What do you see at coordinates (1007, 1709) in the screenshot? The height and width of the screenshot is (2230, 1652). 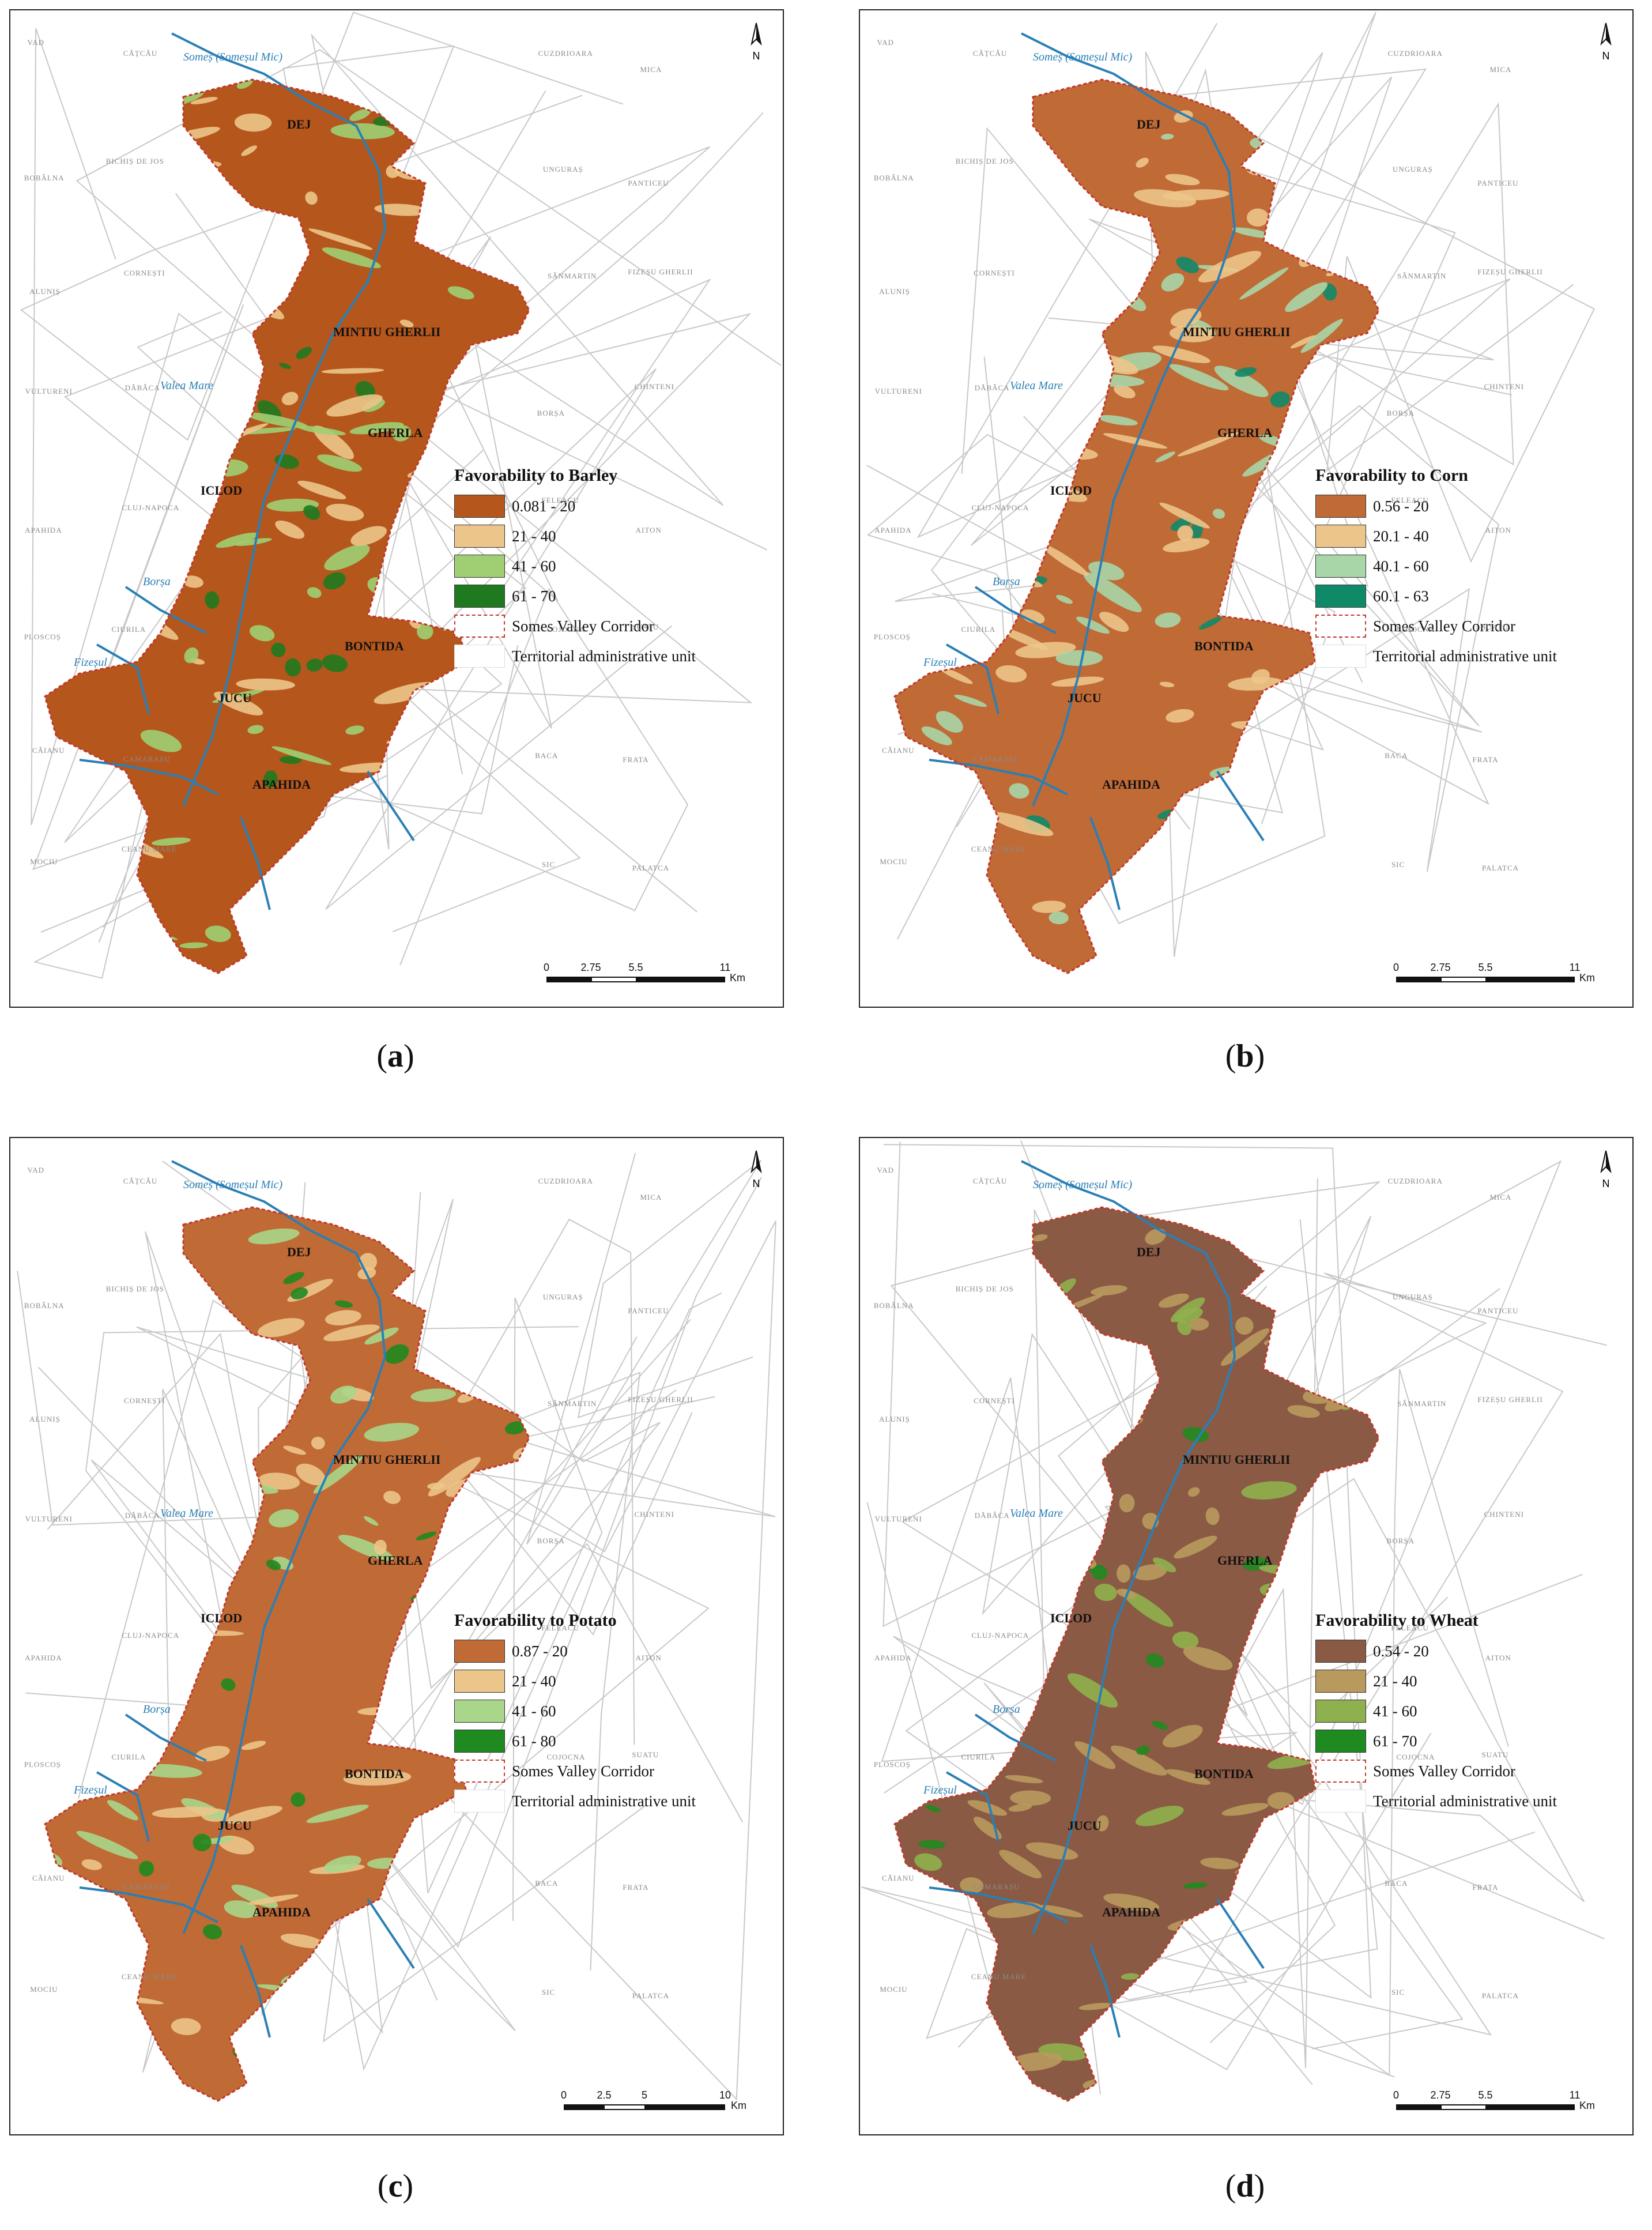 I see `river-label: Borșa` at bounding box center [1007, 1709].